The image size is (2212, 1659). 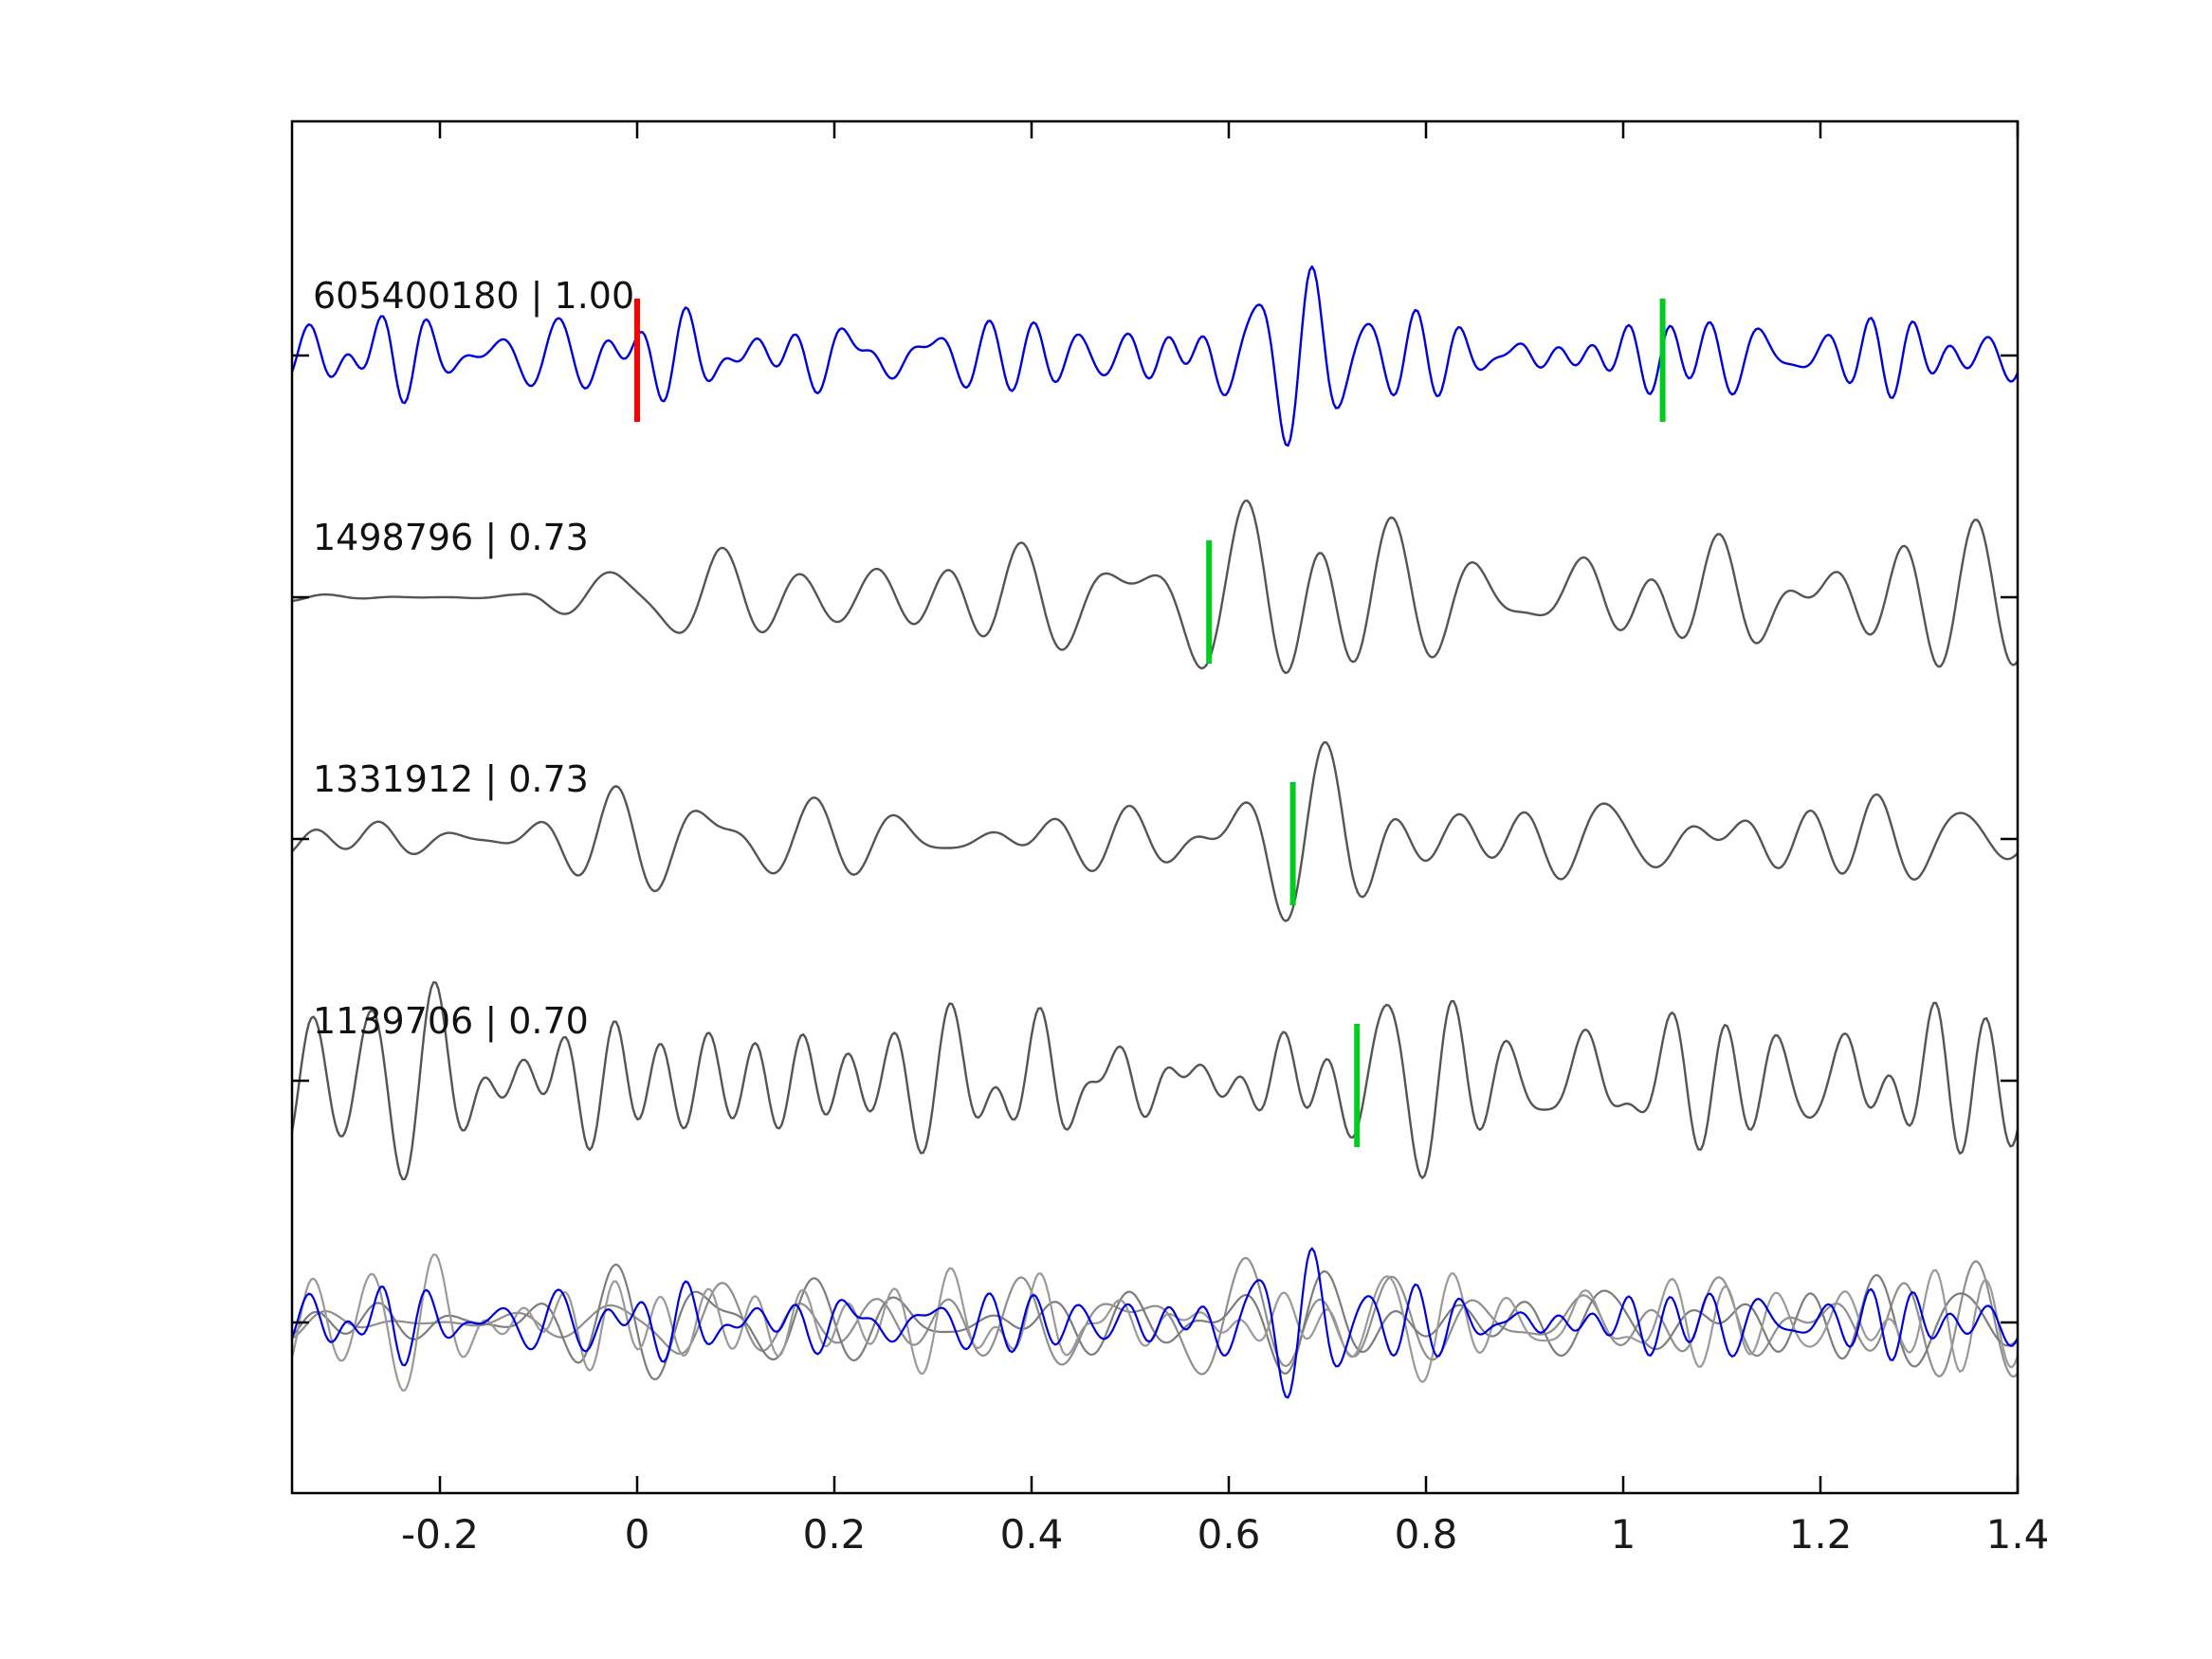 What do you see at coordinates (451, 538) in the screenshot?
I see `trace-label-1498796: 1498796 | 0.73` at bounding box center [451, 538].